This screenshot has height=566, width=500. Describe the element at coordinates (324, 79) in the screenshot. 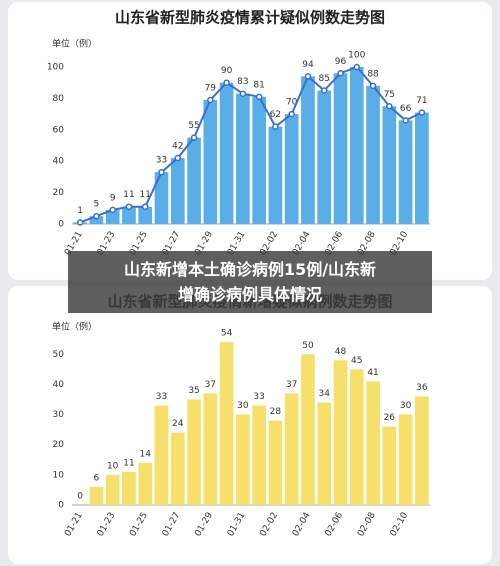

I see `value-label: 85` at that location.